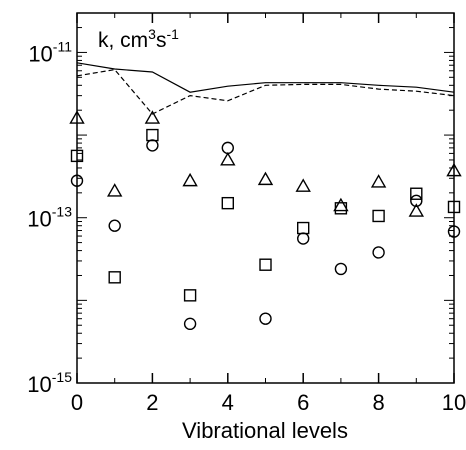 The width and height of the screenshot is (466, 450). What do you see at coordinates (152, 34) in the screenshot?
I see `annotation-sup-3: 3` at bounding box center [152, 34].